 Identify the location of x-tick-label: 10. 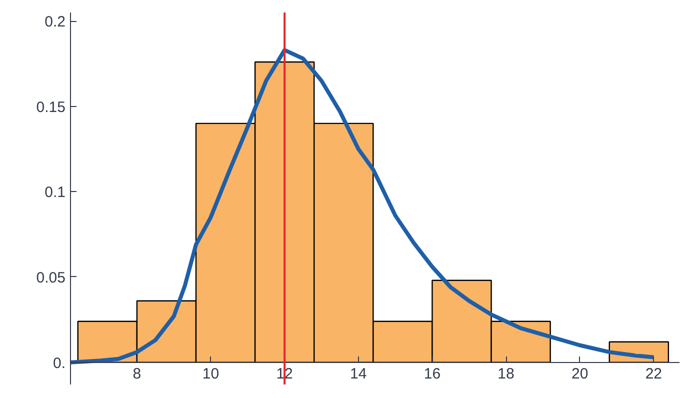
(211, 373).